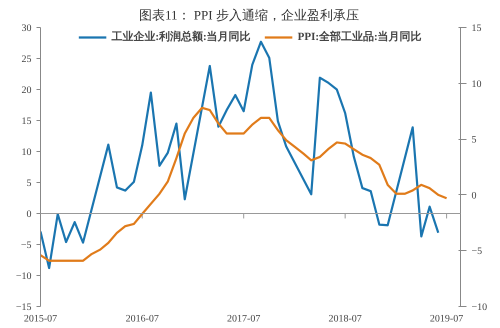 This screenshot has height=328, width=500. I want to click on y-tick-label: 5, so click(29, 183).